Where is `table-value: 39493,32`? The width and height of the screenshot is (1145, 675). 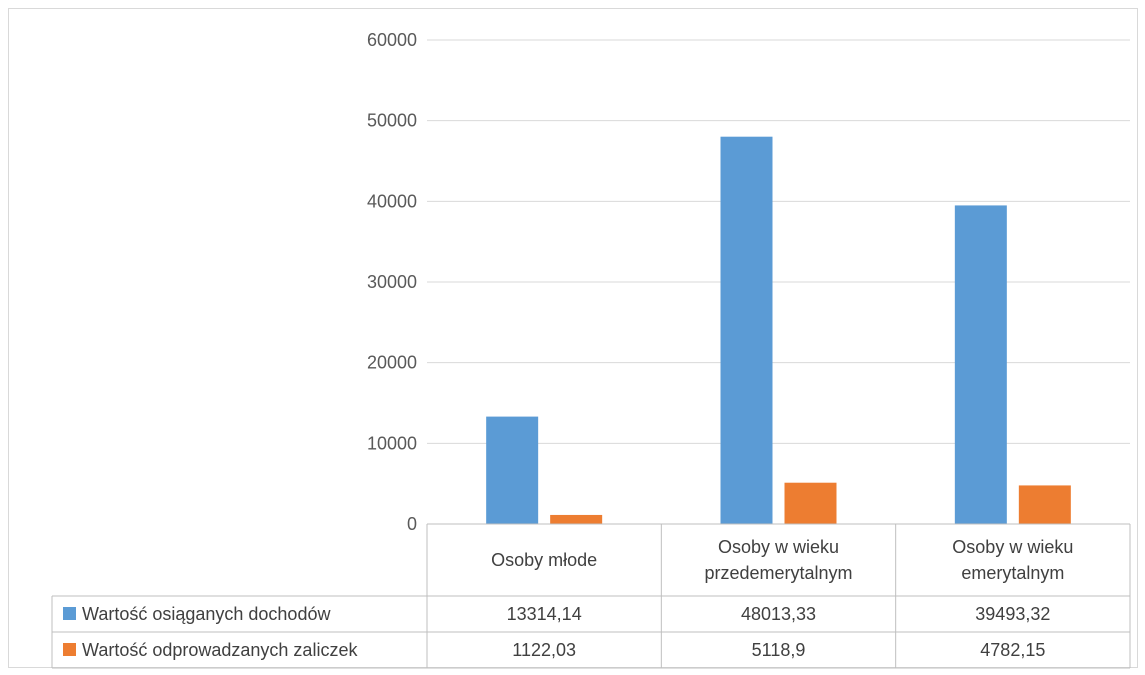 table-value: 39493,32 is located at coordinates (1012, 614).